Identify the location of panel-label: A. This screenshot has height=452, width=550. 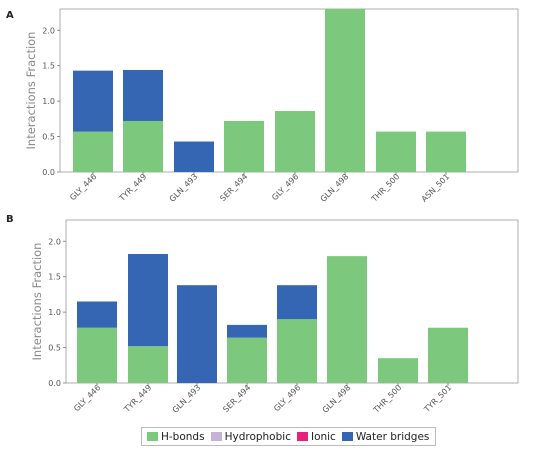
(10, 15).